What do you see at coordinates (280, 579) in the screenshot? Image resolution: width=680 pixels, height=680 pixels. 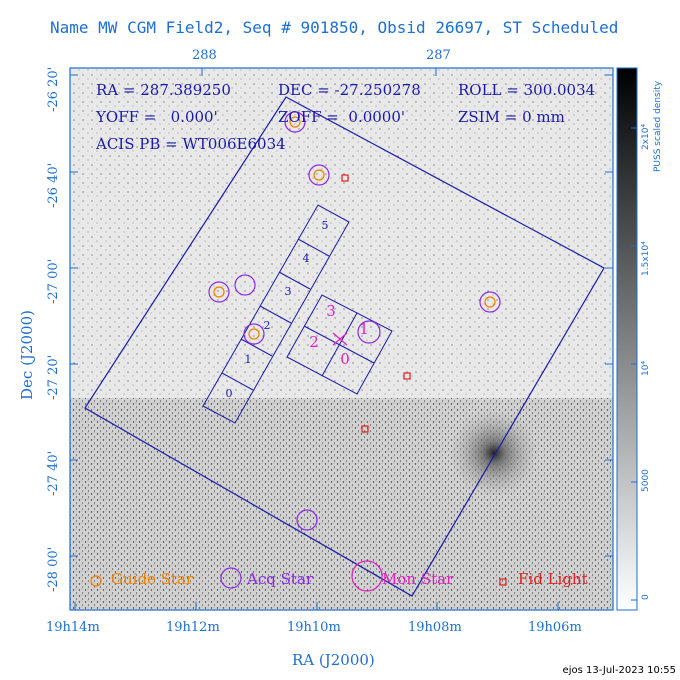 I see `legend-acq-label: Acq Star` at bounding box center [280, 579].